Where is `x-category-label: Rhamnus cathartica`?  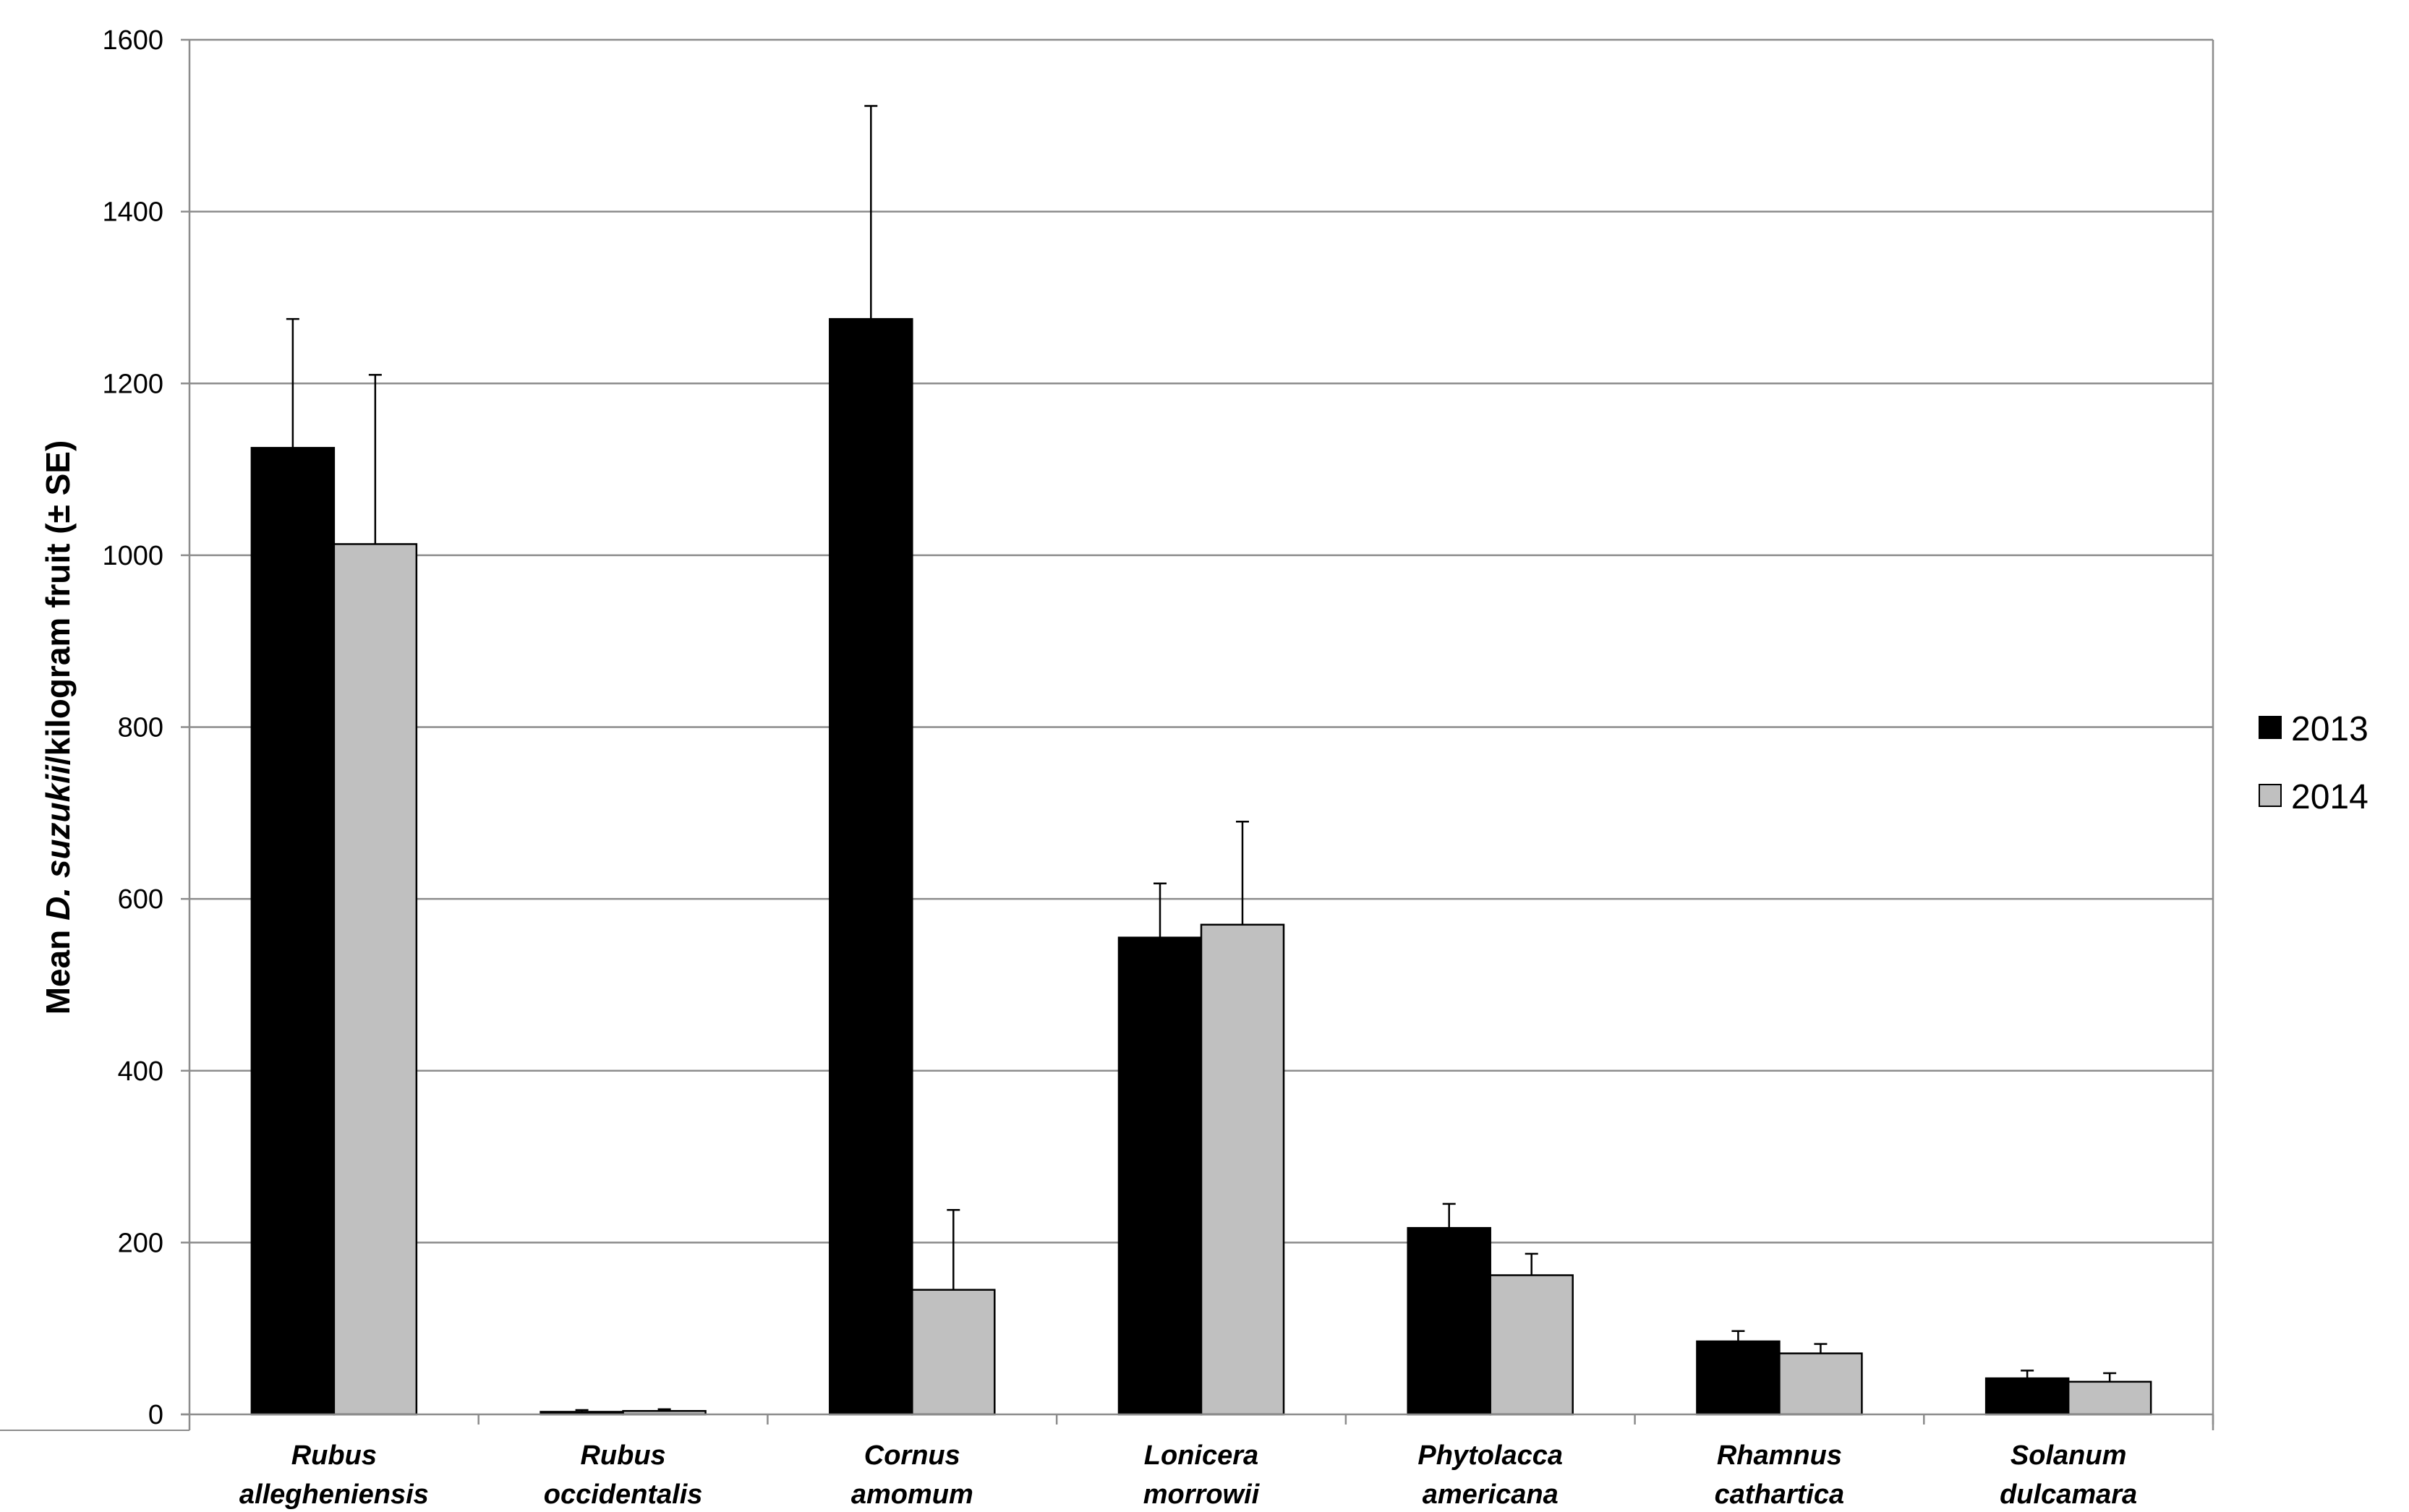 x-category-label: Rhamnus cathartica is located at coordinates (1780, 1475).